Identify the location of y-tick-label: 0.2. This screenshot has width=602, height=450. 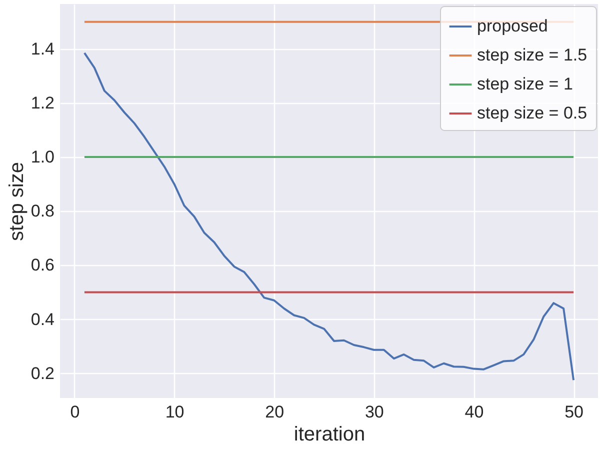
(42, 373).